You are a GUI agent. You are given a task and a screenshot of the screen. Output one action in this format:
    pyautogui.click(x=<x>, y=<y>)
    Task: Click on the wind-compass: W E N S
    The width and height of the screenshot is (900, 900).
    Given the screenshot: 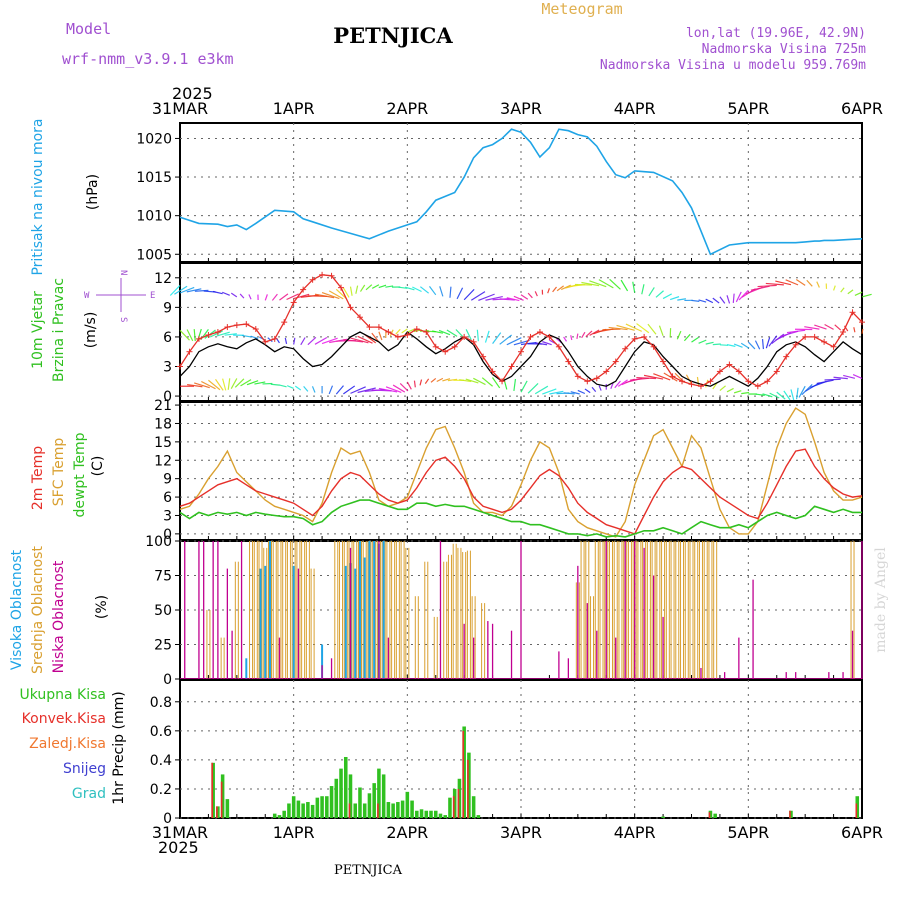 What is the action you would take?
    pyautogui.click(x=119, y=296)
    